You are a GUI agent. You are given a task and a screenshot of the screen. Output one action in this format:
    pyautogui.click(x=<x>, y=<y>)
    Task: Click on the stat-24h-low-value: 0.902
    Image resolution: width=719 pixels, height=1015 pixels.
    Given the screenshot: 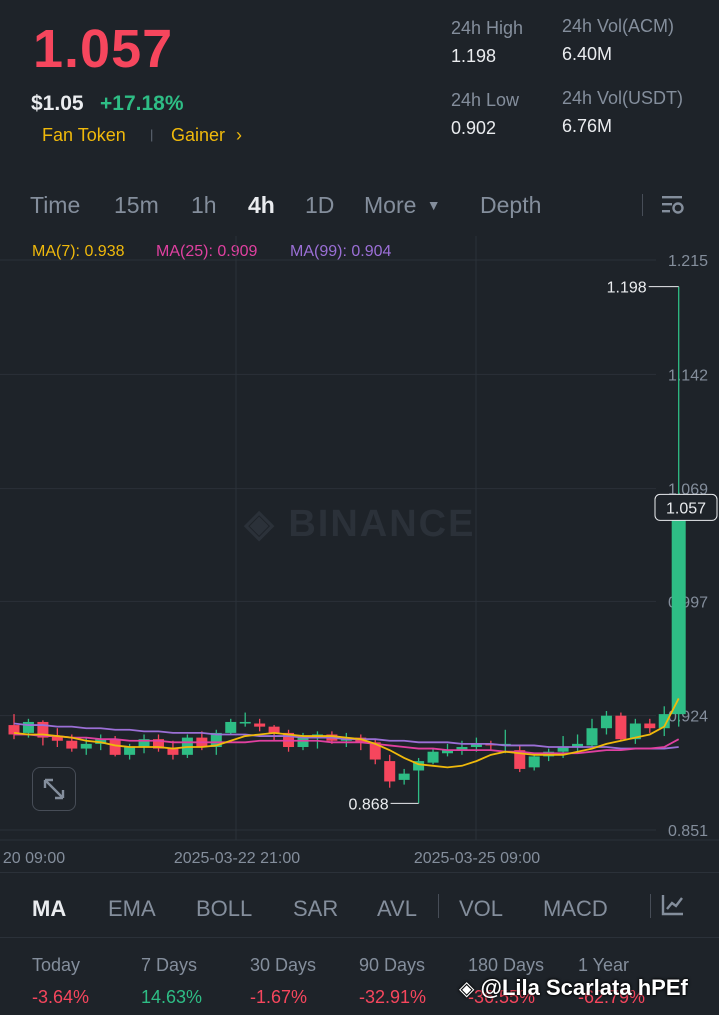 What is the action you would take?
    pyautogui.click(x=474, y=128)
    